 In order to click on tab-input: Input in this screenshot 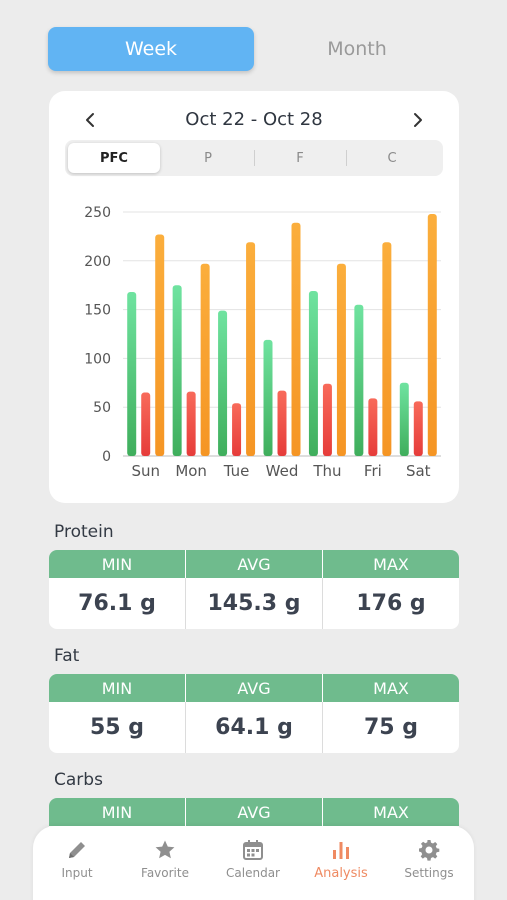, I will do `click(77, 859)`.